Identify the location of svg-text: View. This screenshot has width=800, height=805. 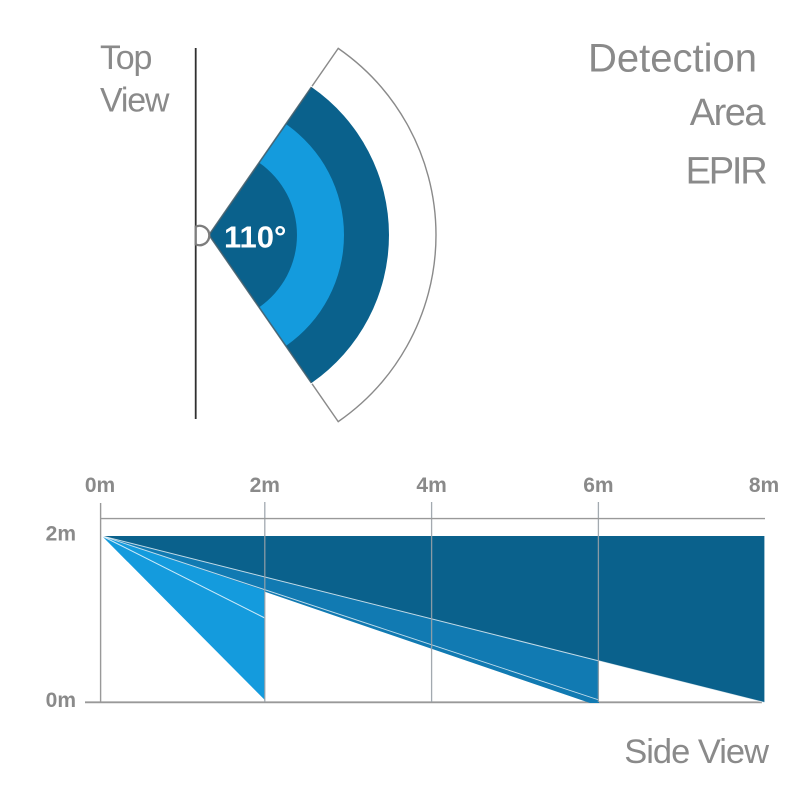
(135, 101).